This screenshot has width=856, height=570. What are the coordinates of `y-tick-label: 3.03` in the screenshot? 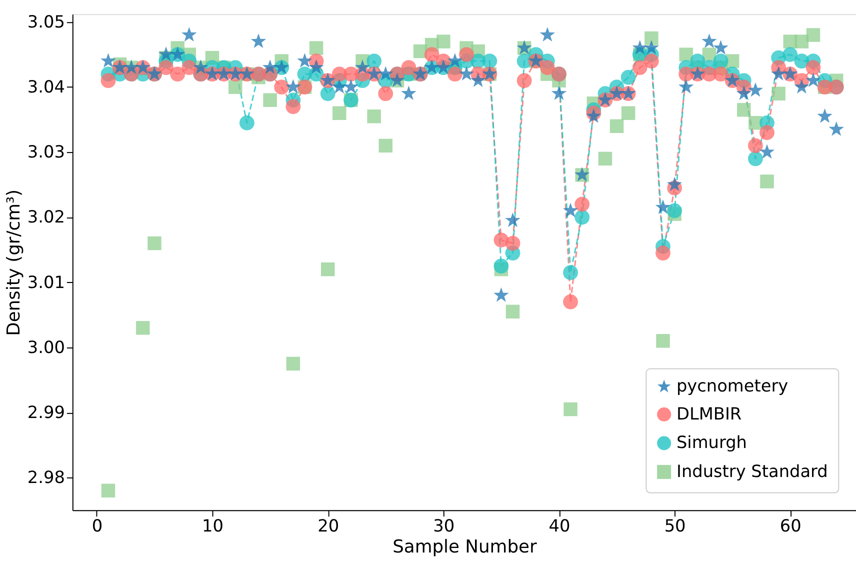 It's located at (46, 152).